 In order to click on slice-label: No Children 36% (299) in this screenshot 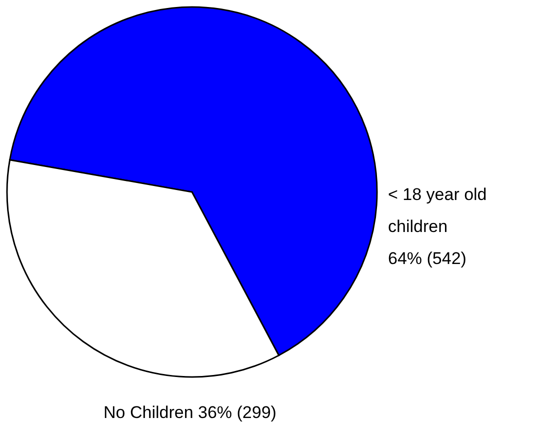, I will do `click(190, 412)`.